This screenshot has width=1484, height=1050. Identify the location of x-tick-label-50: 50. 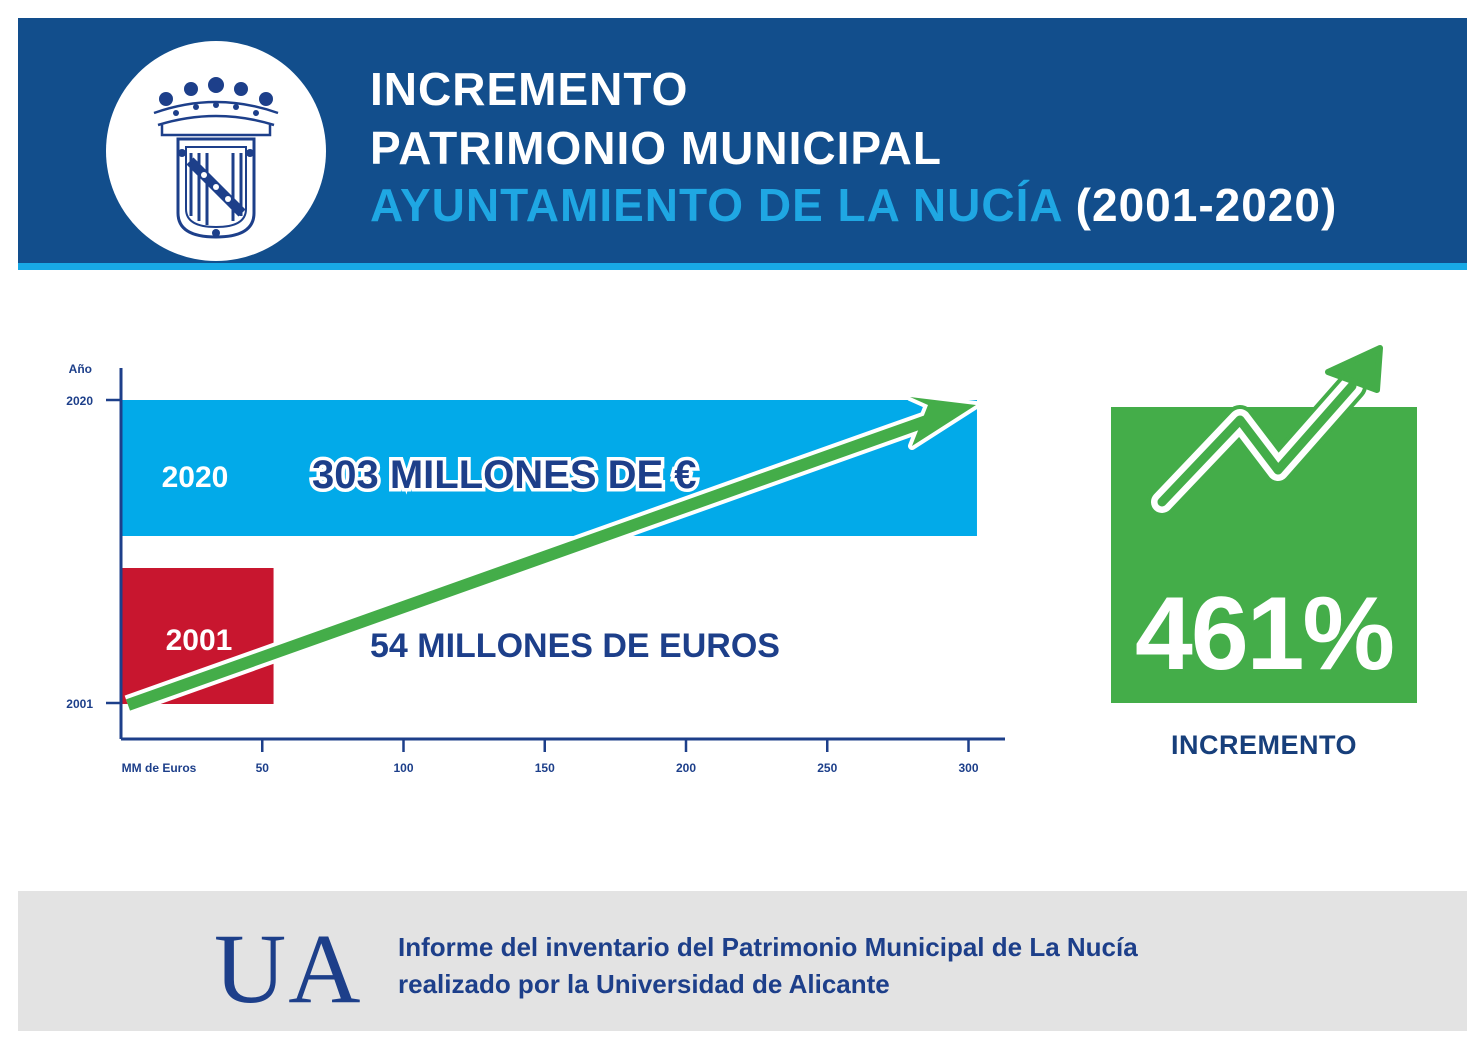
(263, 768).